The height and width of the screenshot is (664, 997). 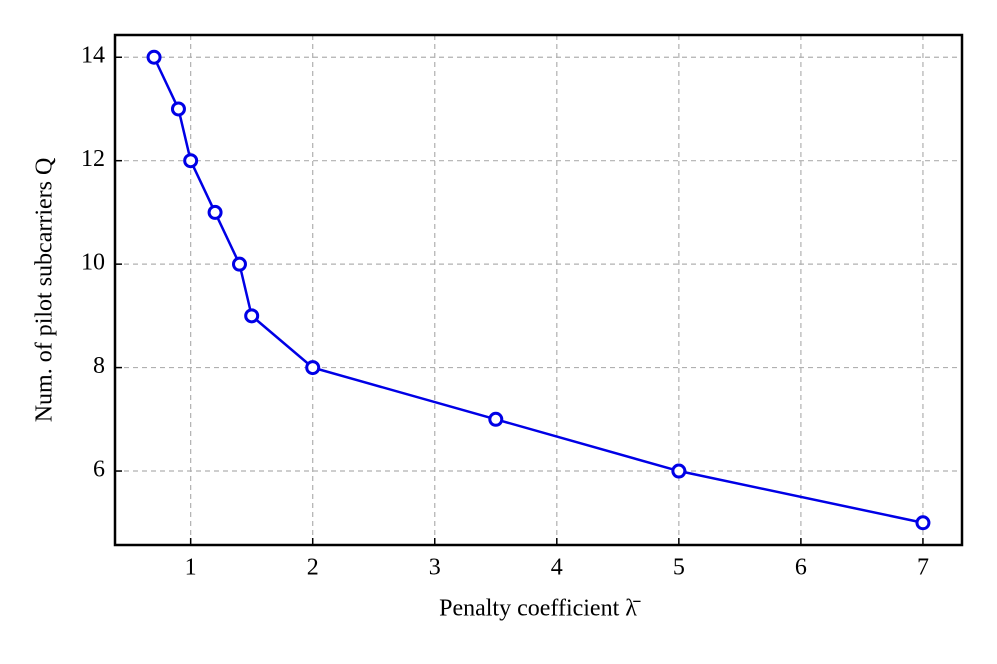 I want to click on x-tick-label: 4, so click(x=557, y=568).